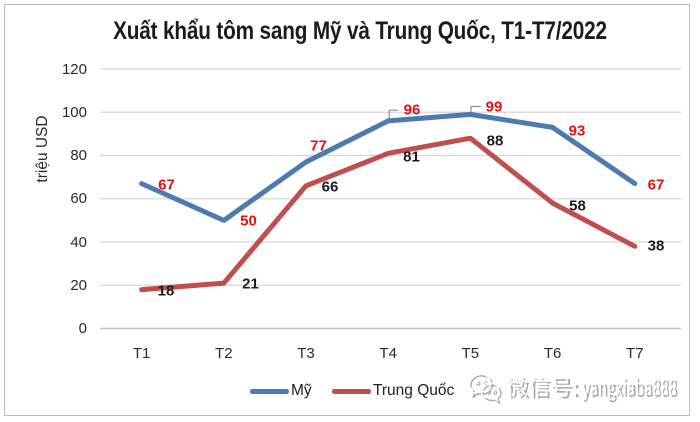 The image size is (700, 422). I want to click on watermark-main, so click(572, 387).